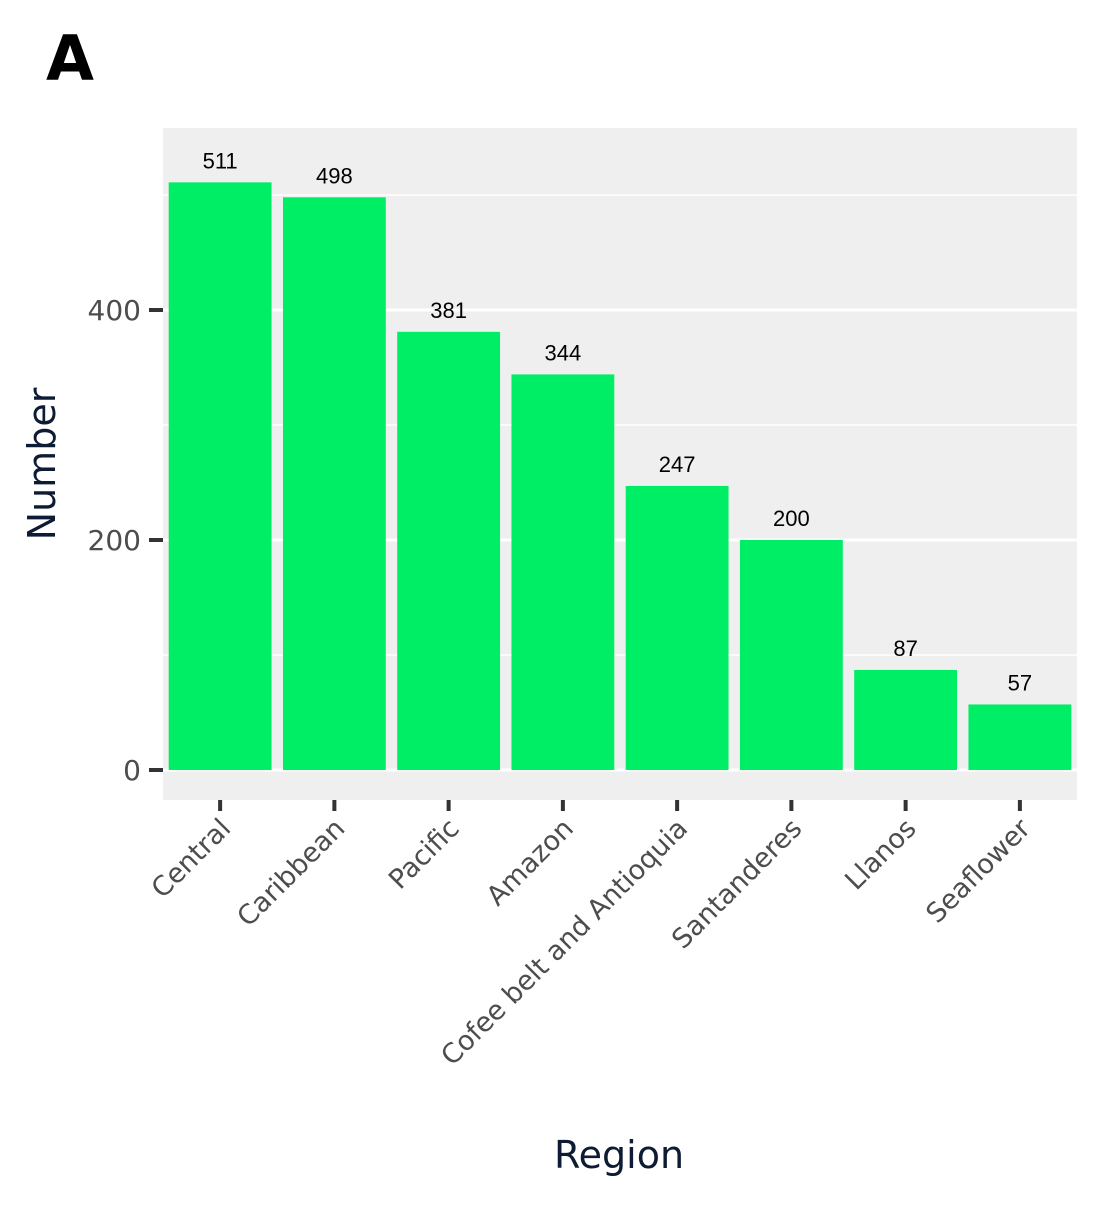 The width and height of the screenshot is (1104, 1205). What do you see at coordinates (291, 873) in the screenshot?
I see `x-tick-label: Caribbean` at bounding box center [291, 873].